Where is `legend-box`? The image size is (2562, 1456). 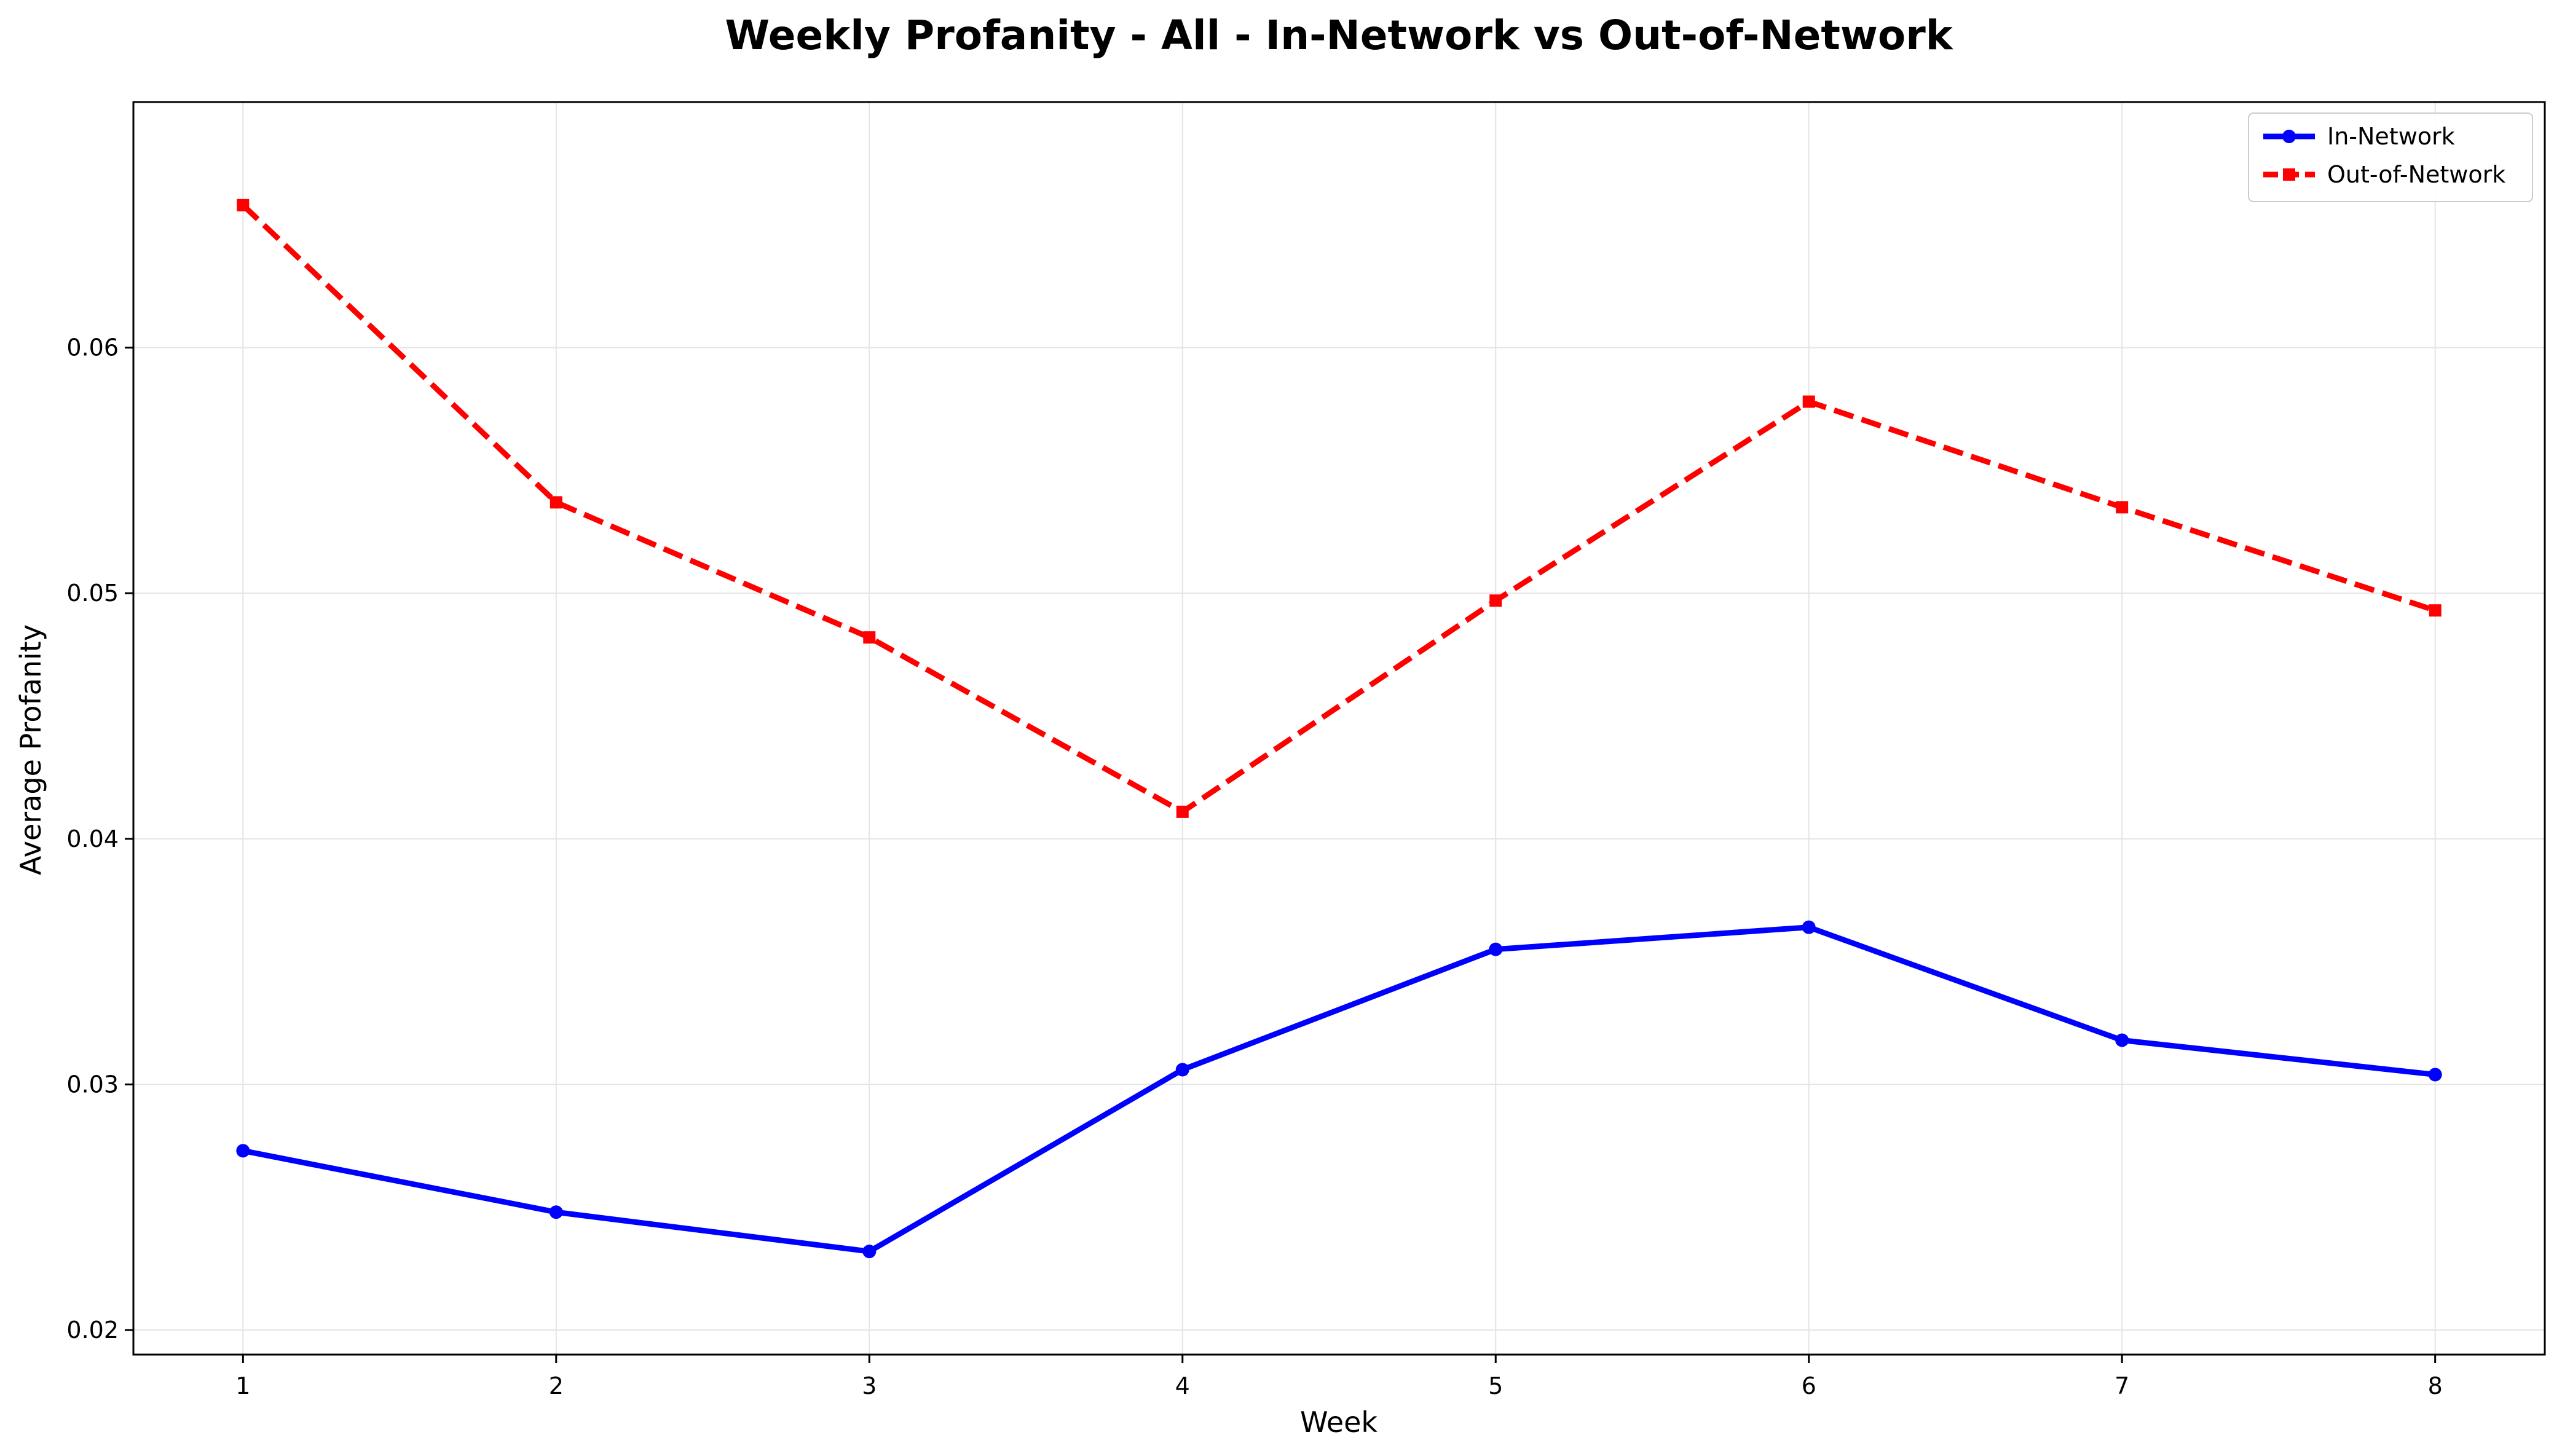 legend-box is located at coordinates (2390, 157).